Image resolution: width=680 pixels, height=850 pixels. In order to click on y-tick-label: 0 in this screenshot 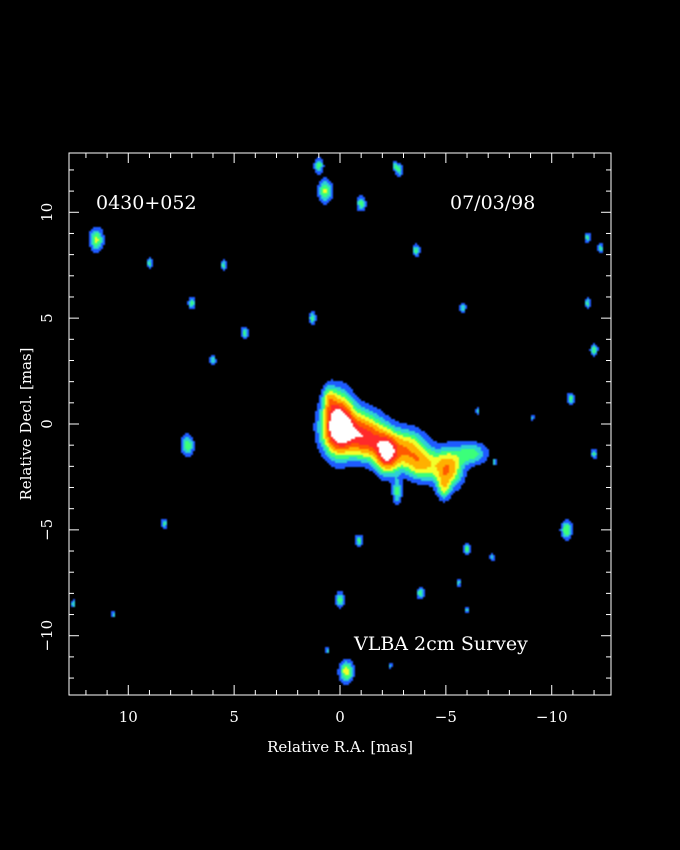, I will do `click(47, 424)`.